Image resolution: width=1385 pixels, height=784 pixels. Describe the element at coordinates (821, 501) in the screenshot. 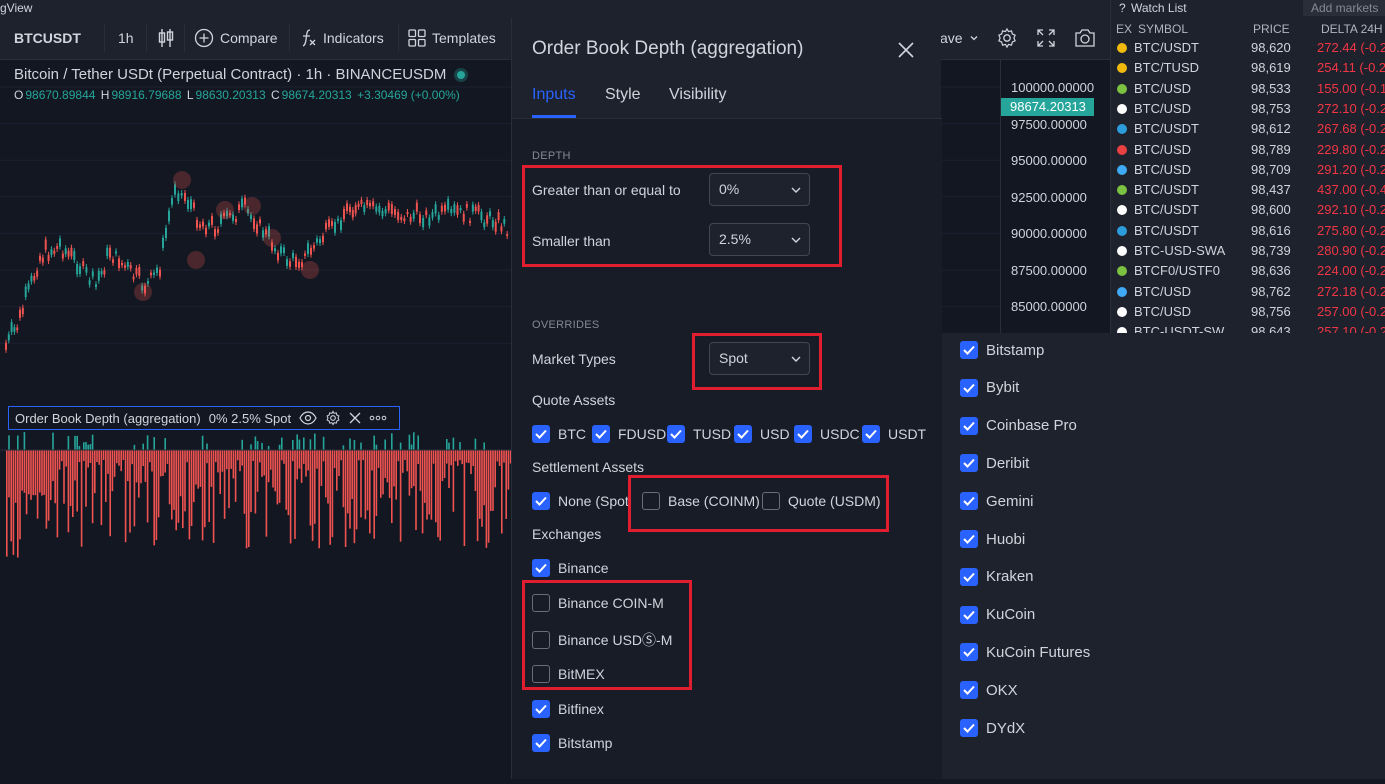

I see `settlement-asset-checkbox: Quote (USDM)` at that location.